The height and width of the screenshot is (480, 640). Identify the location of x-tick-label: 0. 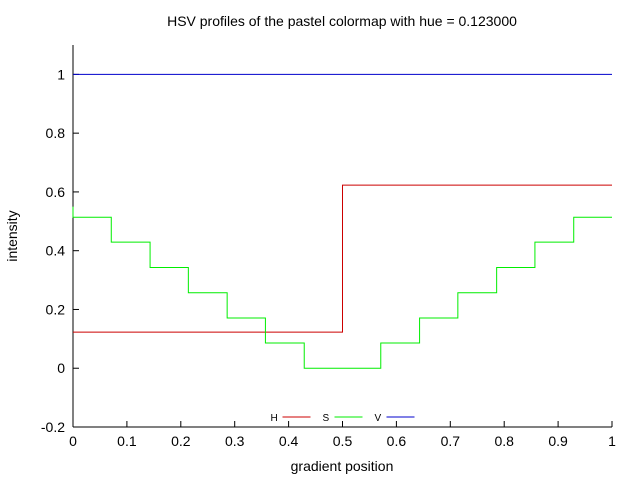
(73, 441).